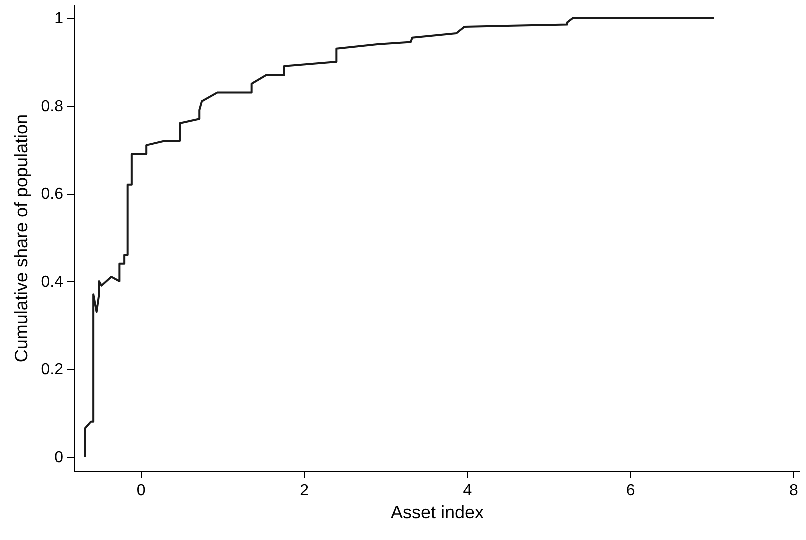 This screenshot has height=540, width=806. Describe the element at coordinates (467, 491) in the screenshot. I see `x-tick-label: 4` at that location.